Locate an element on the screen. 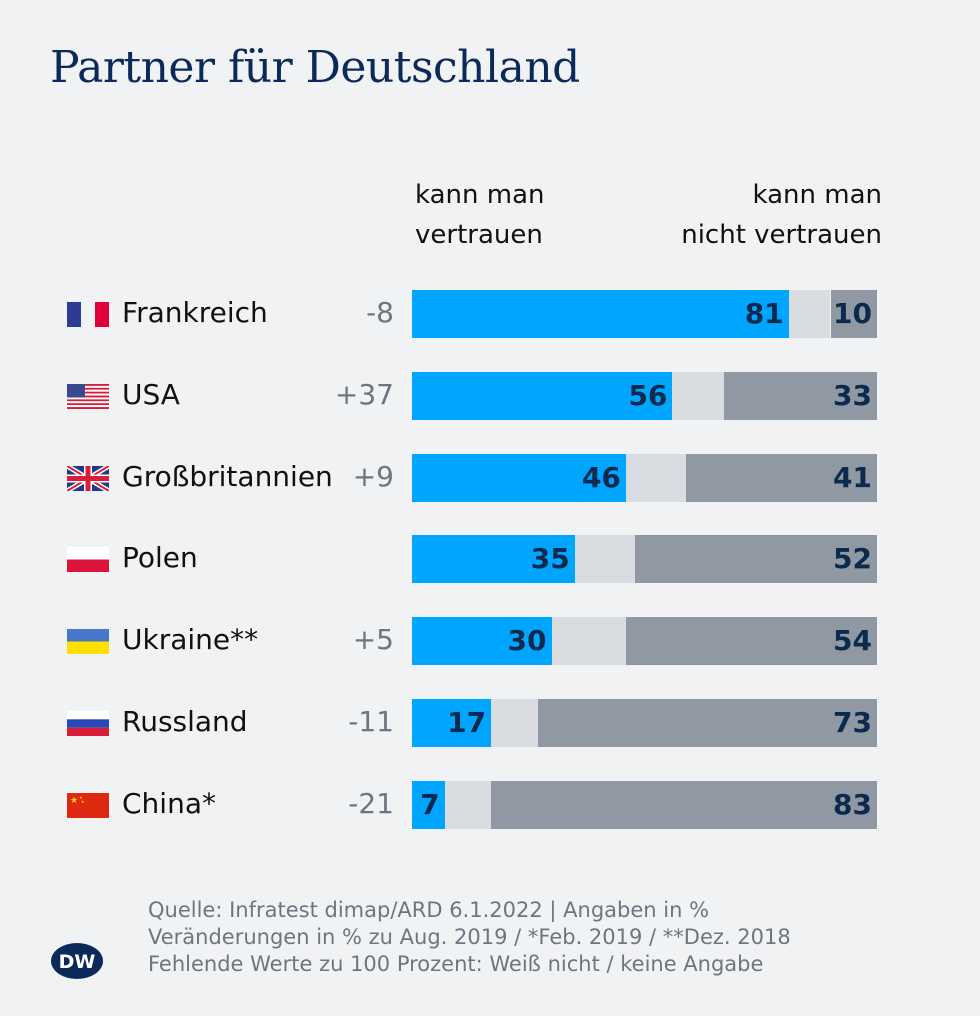 The image size is (980, 1016). trust-value-label: 35 is located at coordinates (550, 558).